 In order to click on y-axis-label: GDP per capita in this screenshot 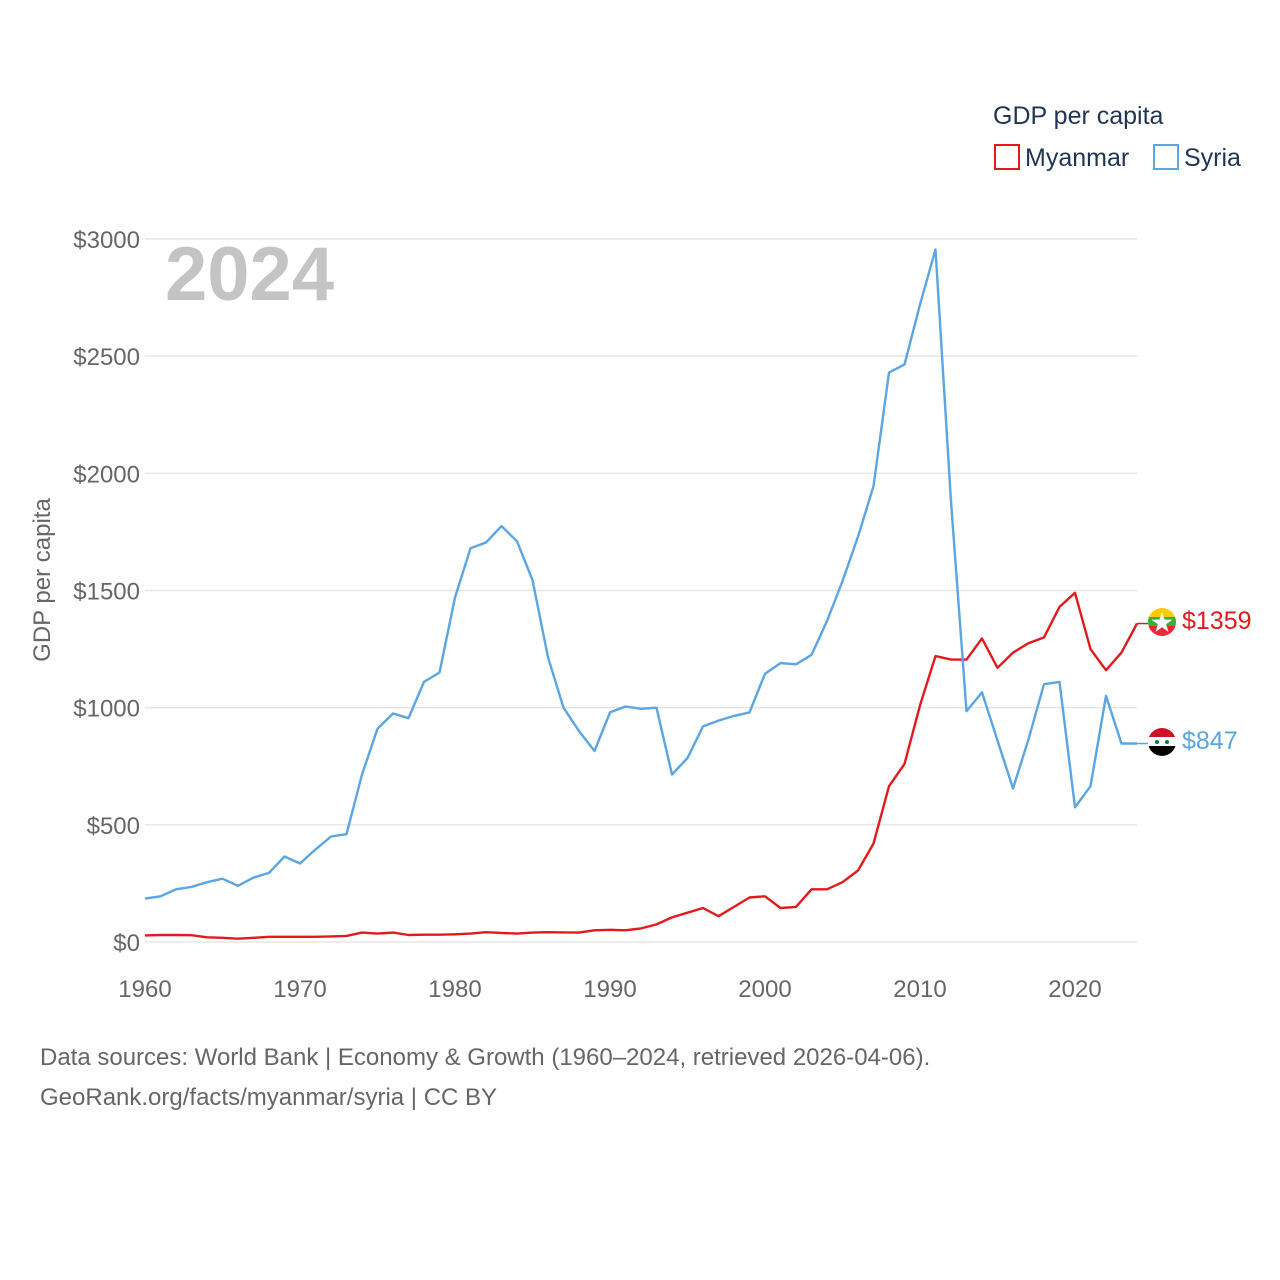, I will do `click(42, 580)`.